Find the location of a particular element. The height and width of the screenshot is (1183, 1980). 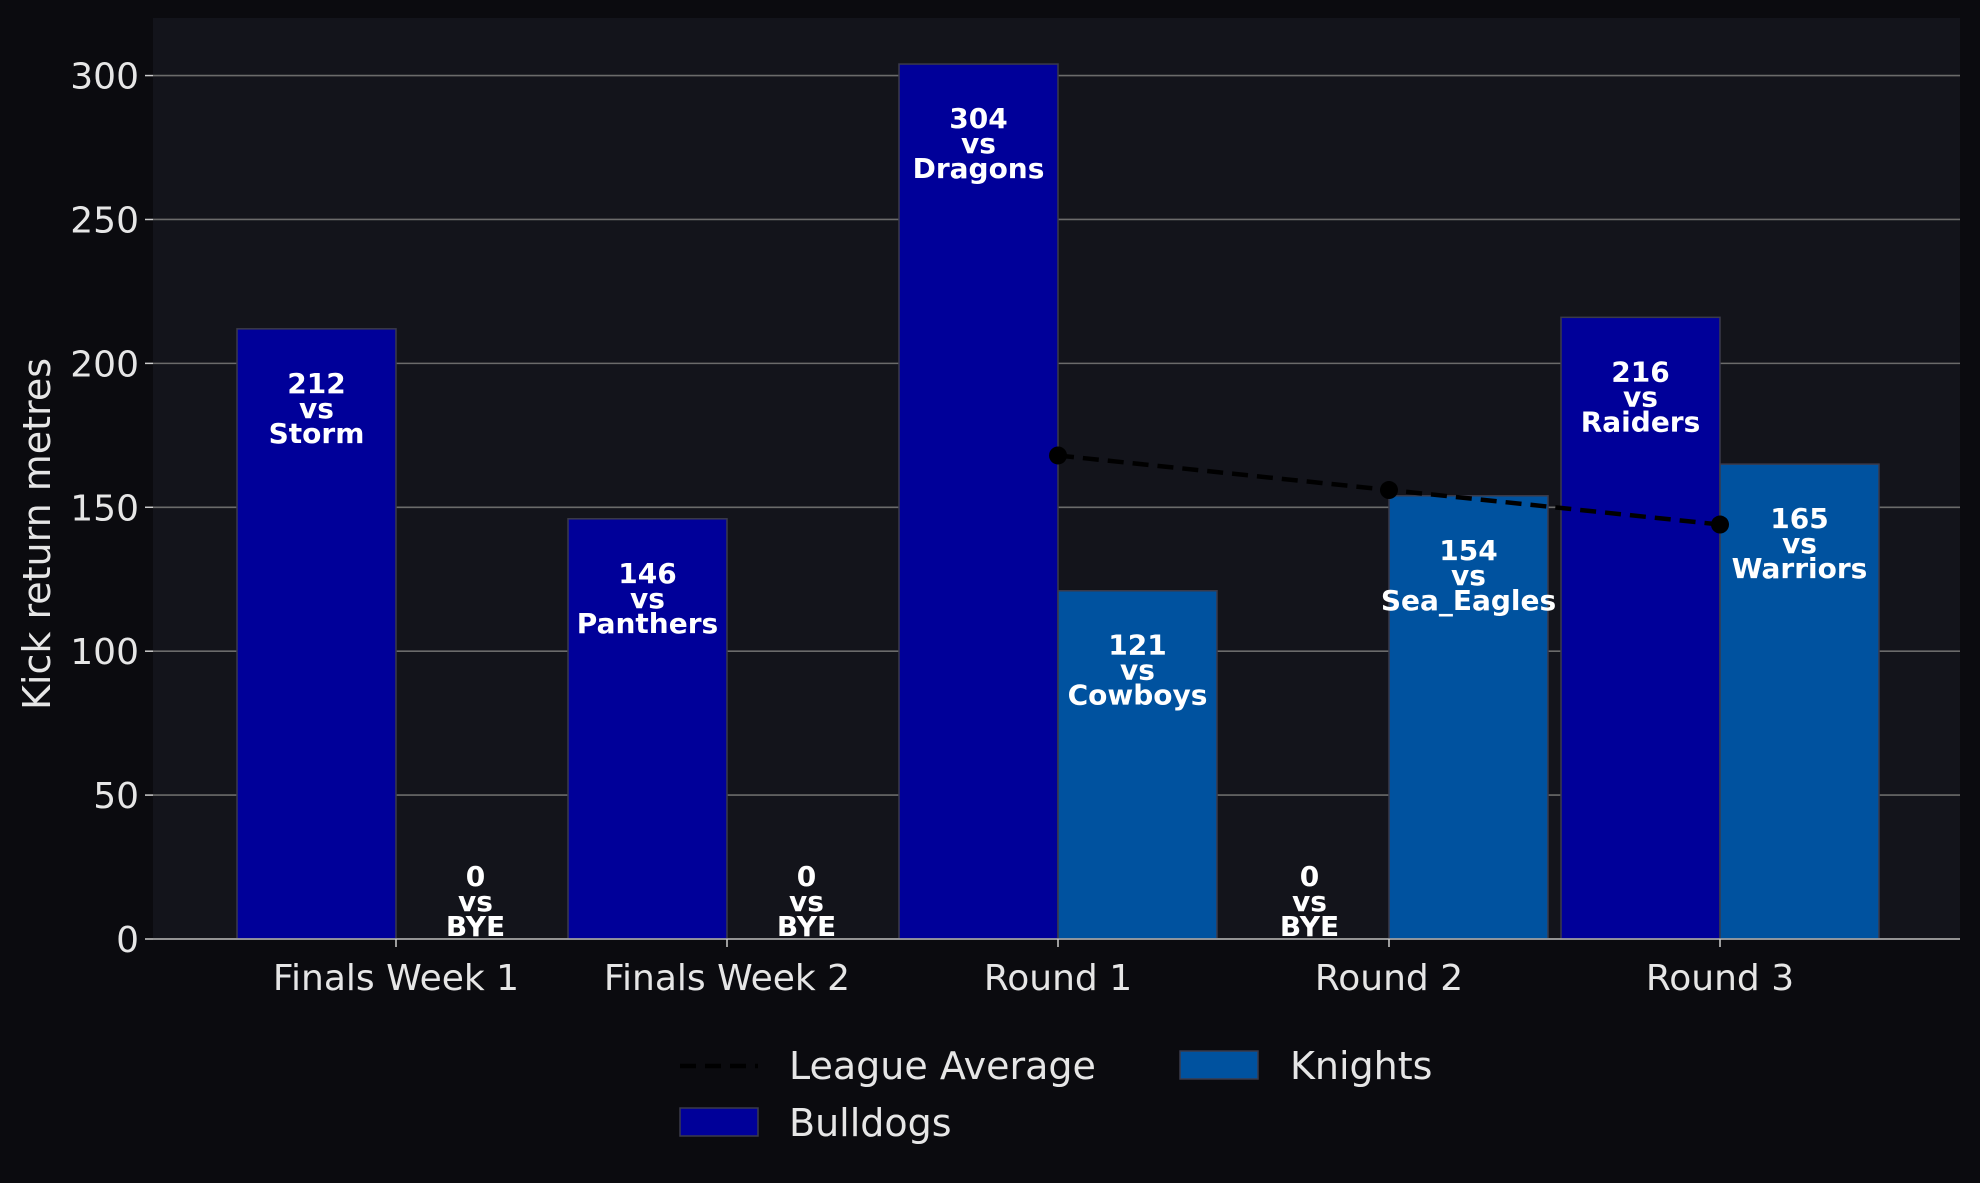

league-average-line is located at coordinates (1389, 490).